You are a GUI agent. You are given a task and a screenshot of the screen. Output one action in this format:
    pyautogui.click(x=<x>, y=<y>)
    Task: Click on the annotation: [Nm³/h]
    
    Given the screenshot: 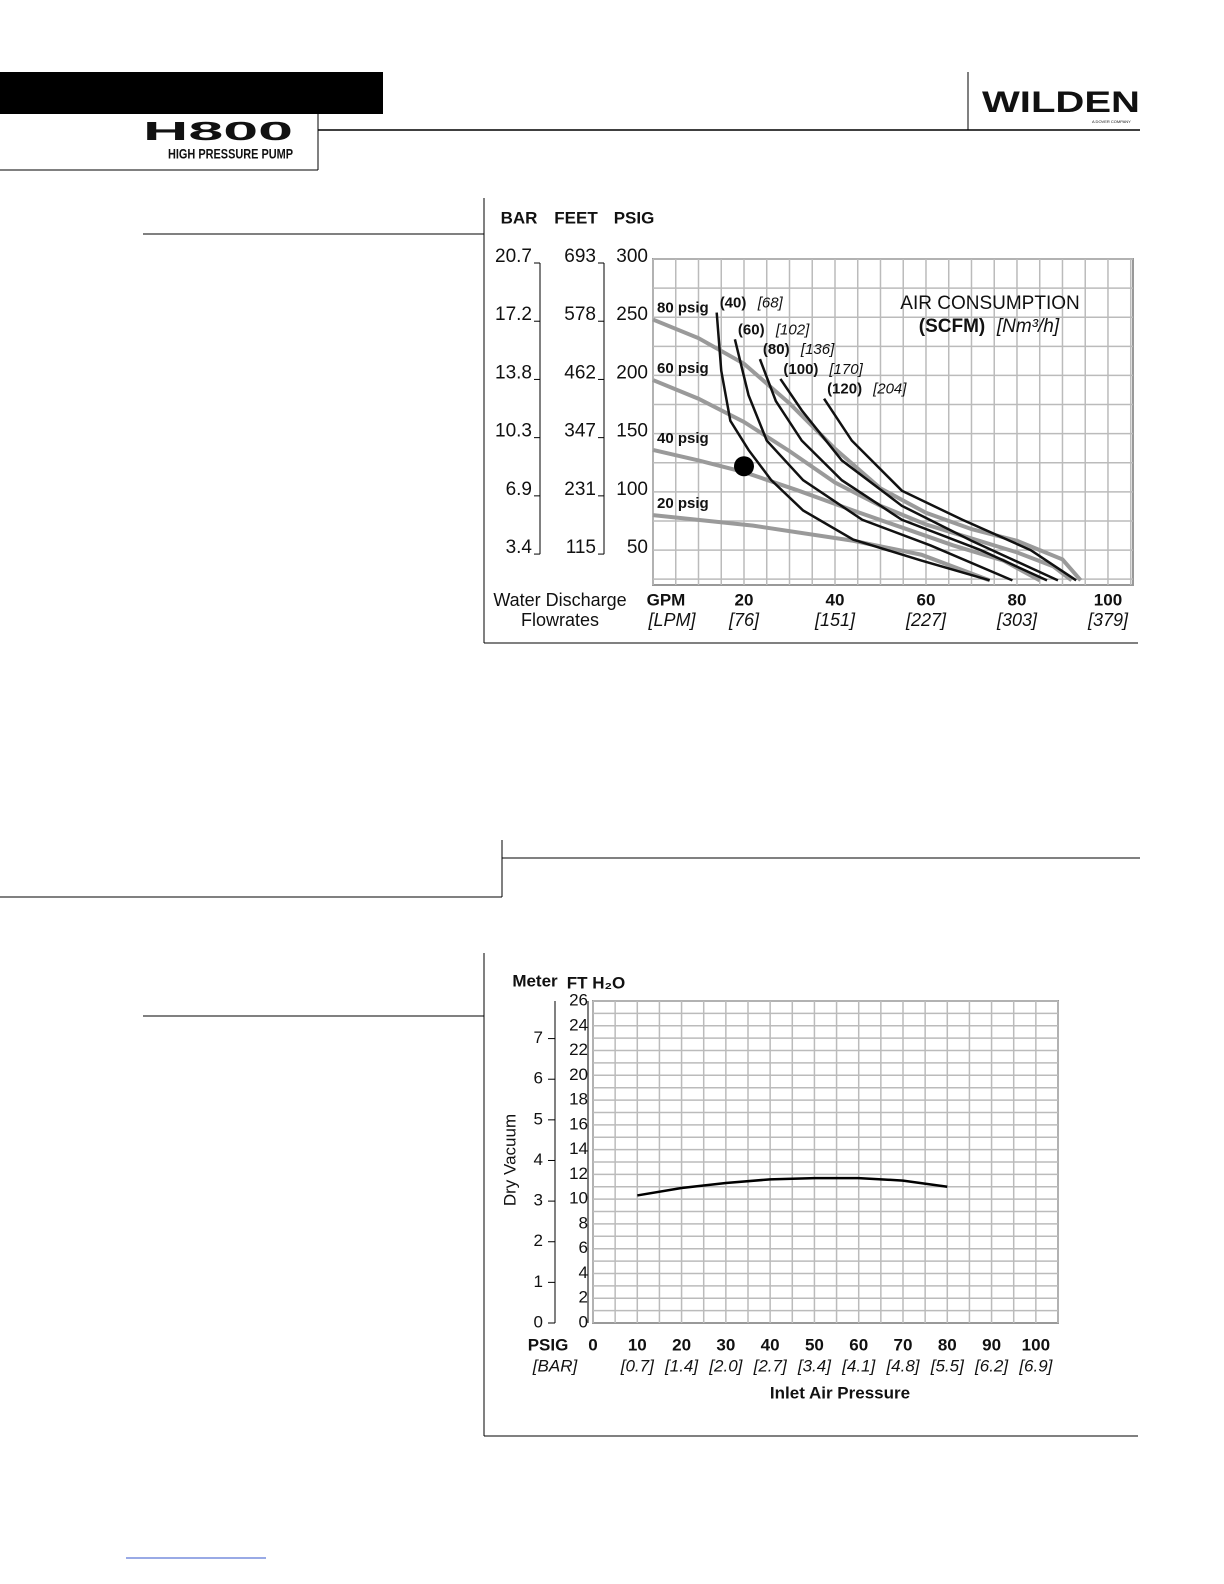 What is the action you would take?
    pyautogui.click(x=1028, y=326)
    